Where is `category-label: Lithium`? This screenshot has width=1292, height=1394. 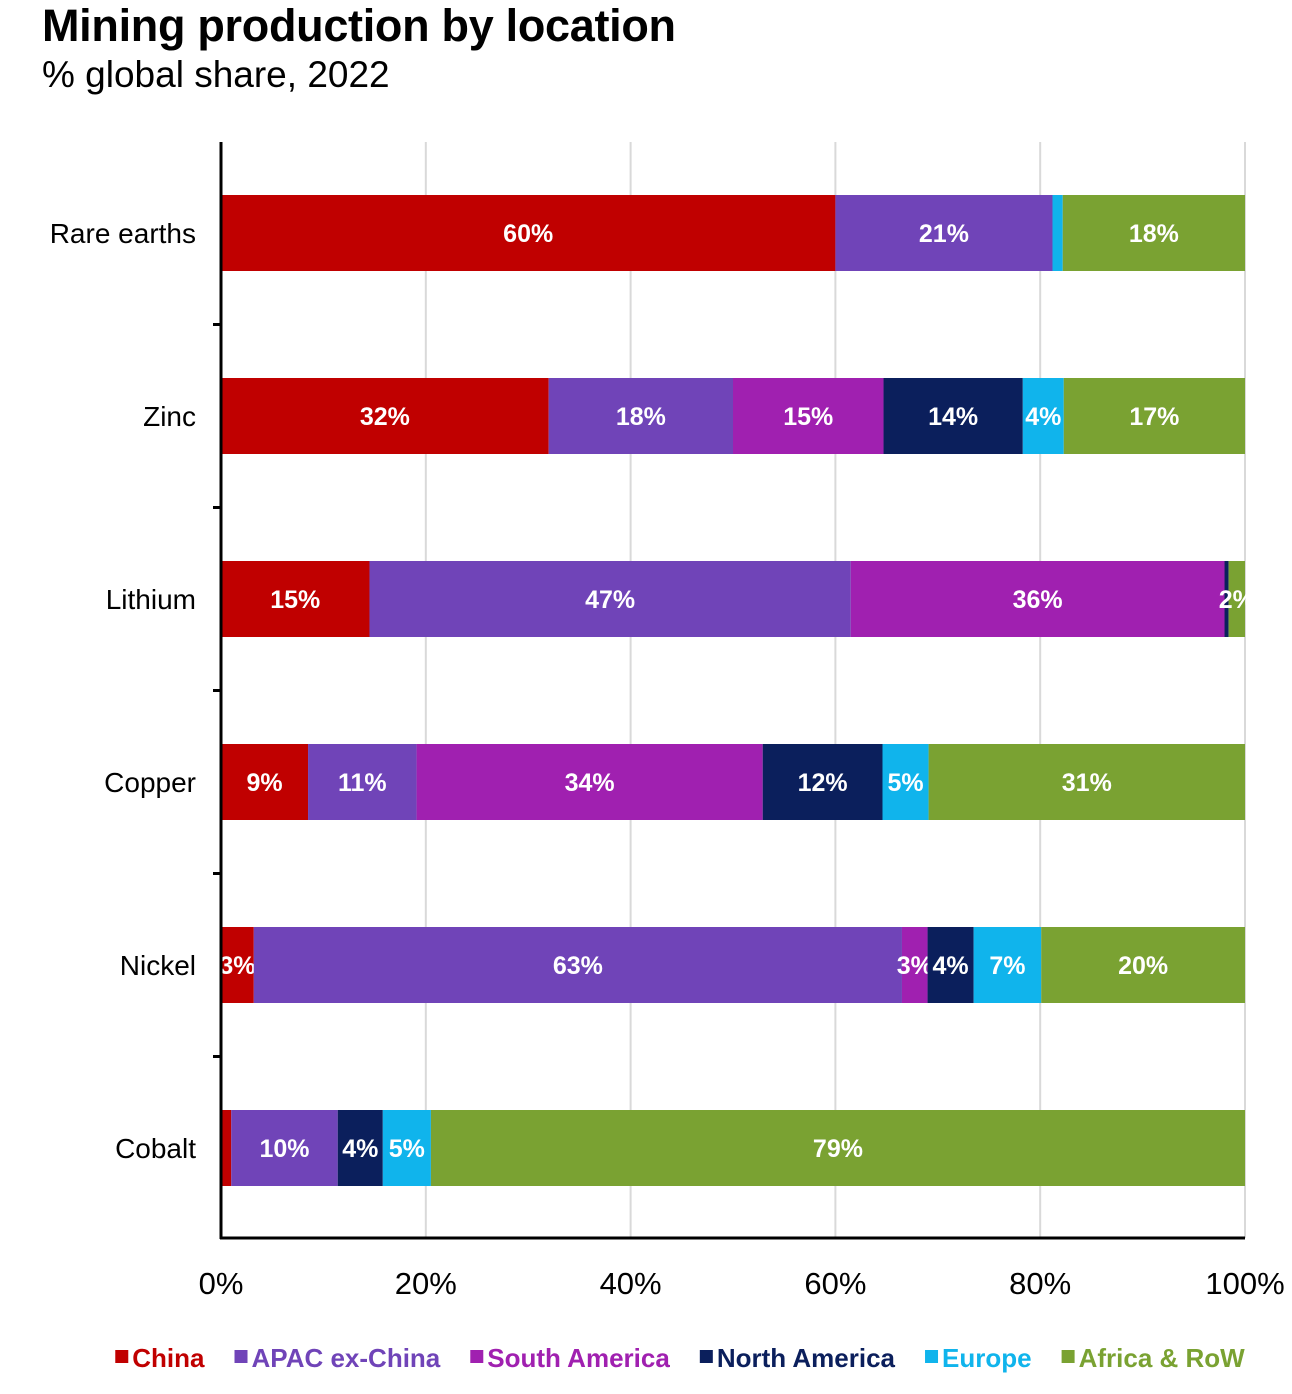 category-label: Lithium is located at coordinates (151, 599).